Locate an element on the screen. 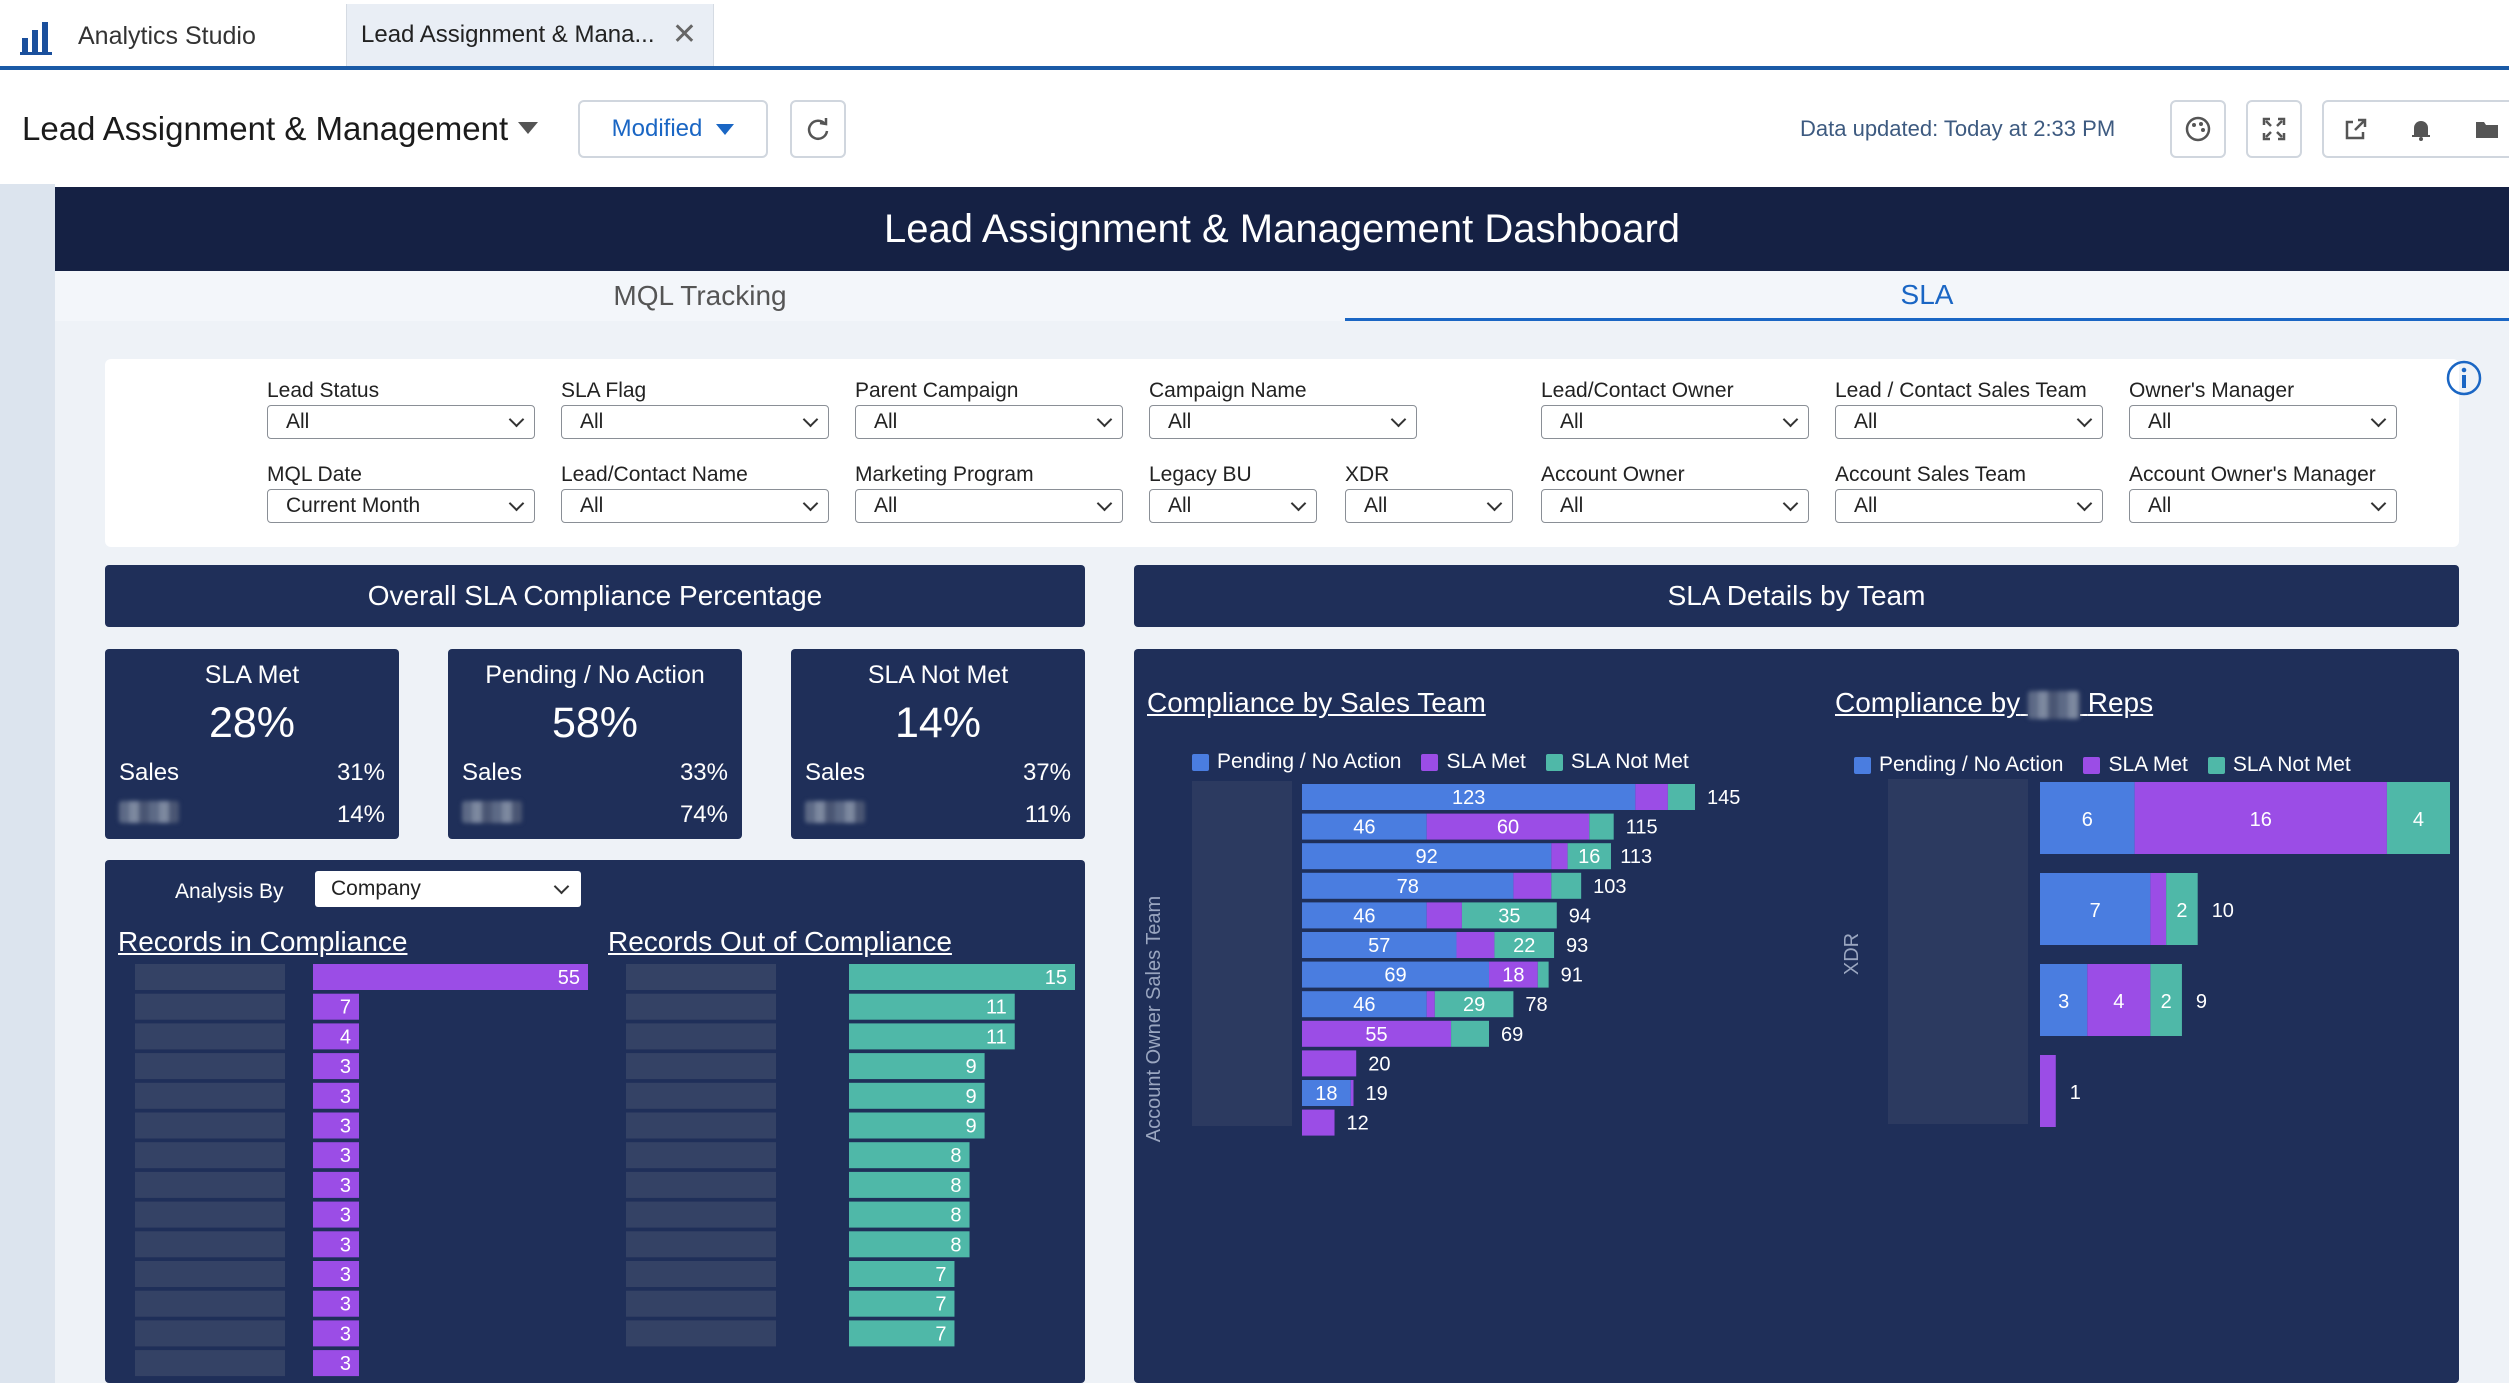  segment-value-label: 16 is located at coordinates (2261, 820).